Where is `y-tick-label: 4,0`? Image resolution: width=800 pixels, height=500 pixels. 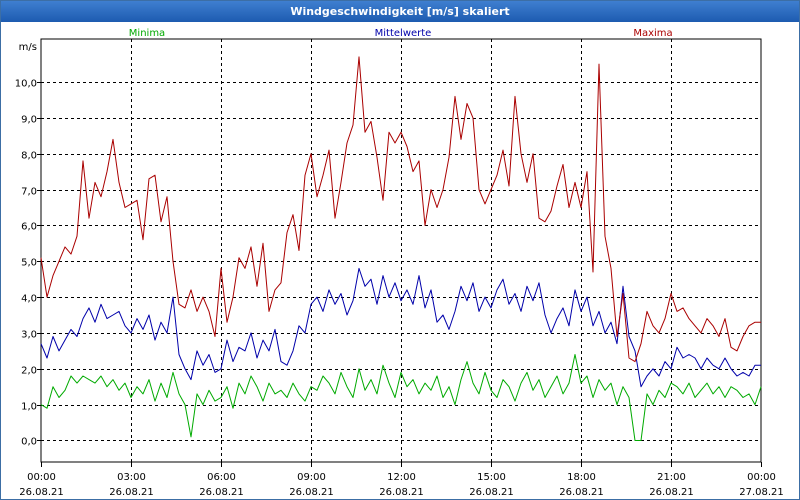 y-tick-label: 4,0 is located at coordinates (29, 299).